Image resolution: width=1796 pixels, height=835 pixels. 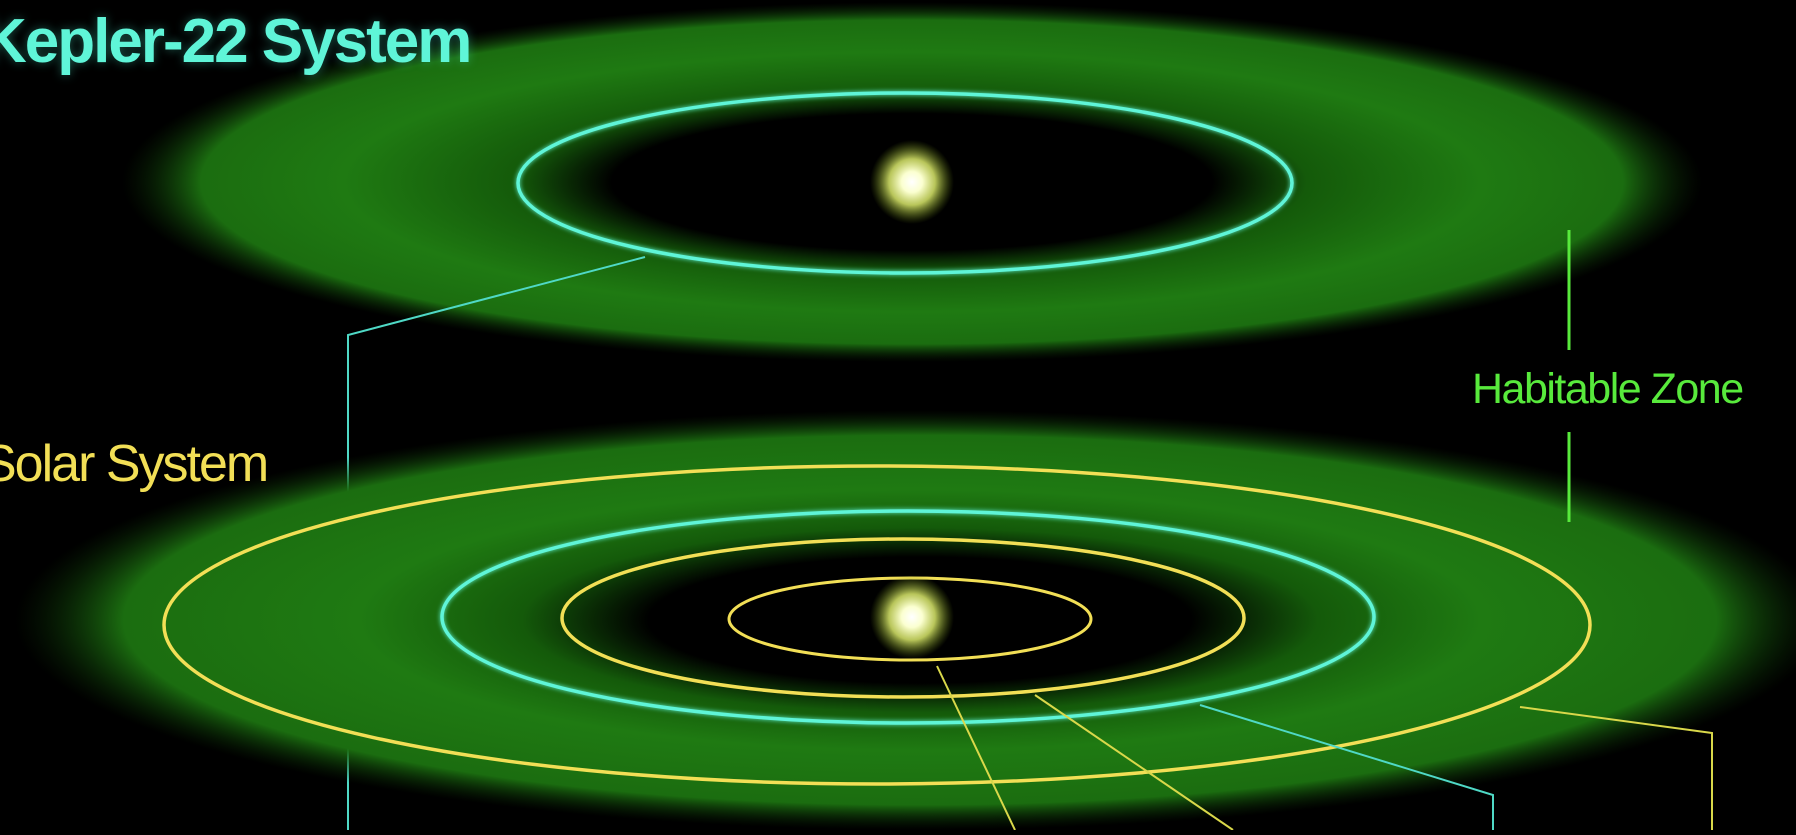 What do you see at coordinates (134, 464) in the screenshot?
I see `solar-system-title: Solar System` at bounding box center [134, 464].